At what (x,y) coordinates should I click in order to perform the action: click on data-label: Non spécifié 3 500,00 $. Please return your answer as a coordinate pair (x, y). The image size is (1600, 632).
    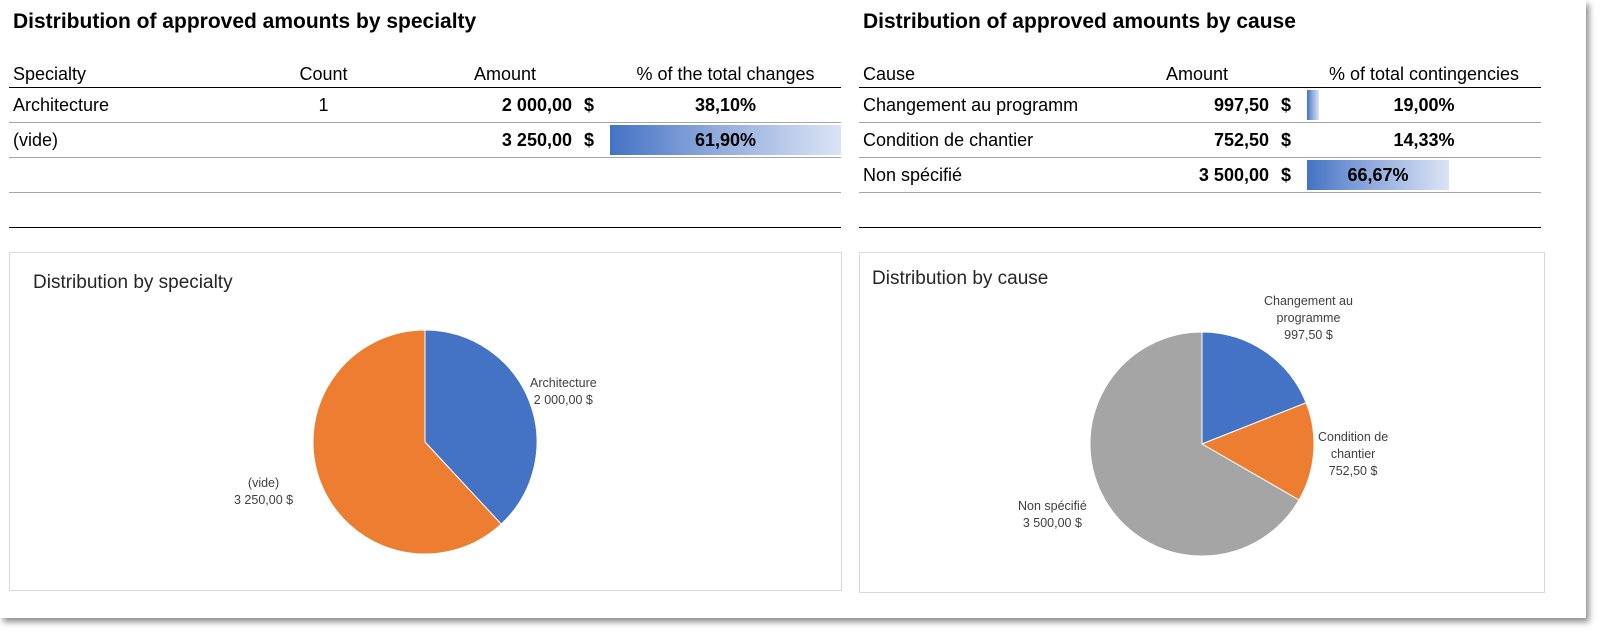
    Looking at the image, I should click on (1052, 515).